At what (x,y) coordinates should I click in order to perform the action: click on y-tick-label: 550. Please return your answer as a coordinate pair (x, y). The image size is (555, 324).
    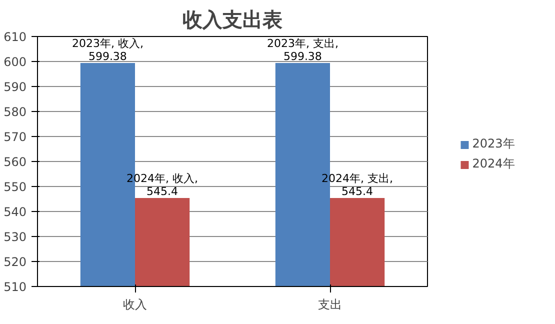
    Looking at the image, I should click on (15, 187).